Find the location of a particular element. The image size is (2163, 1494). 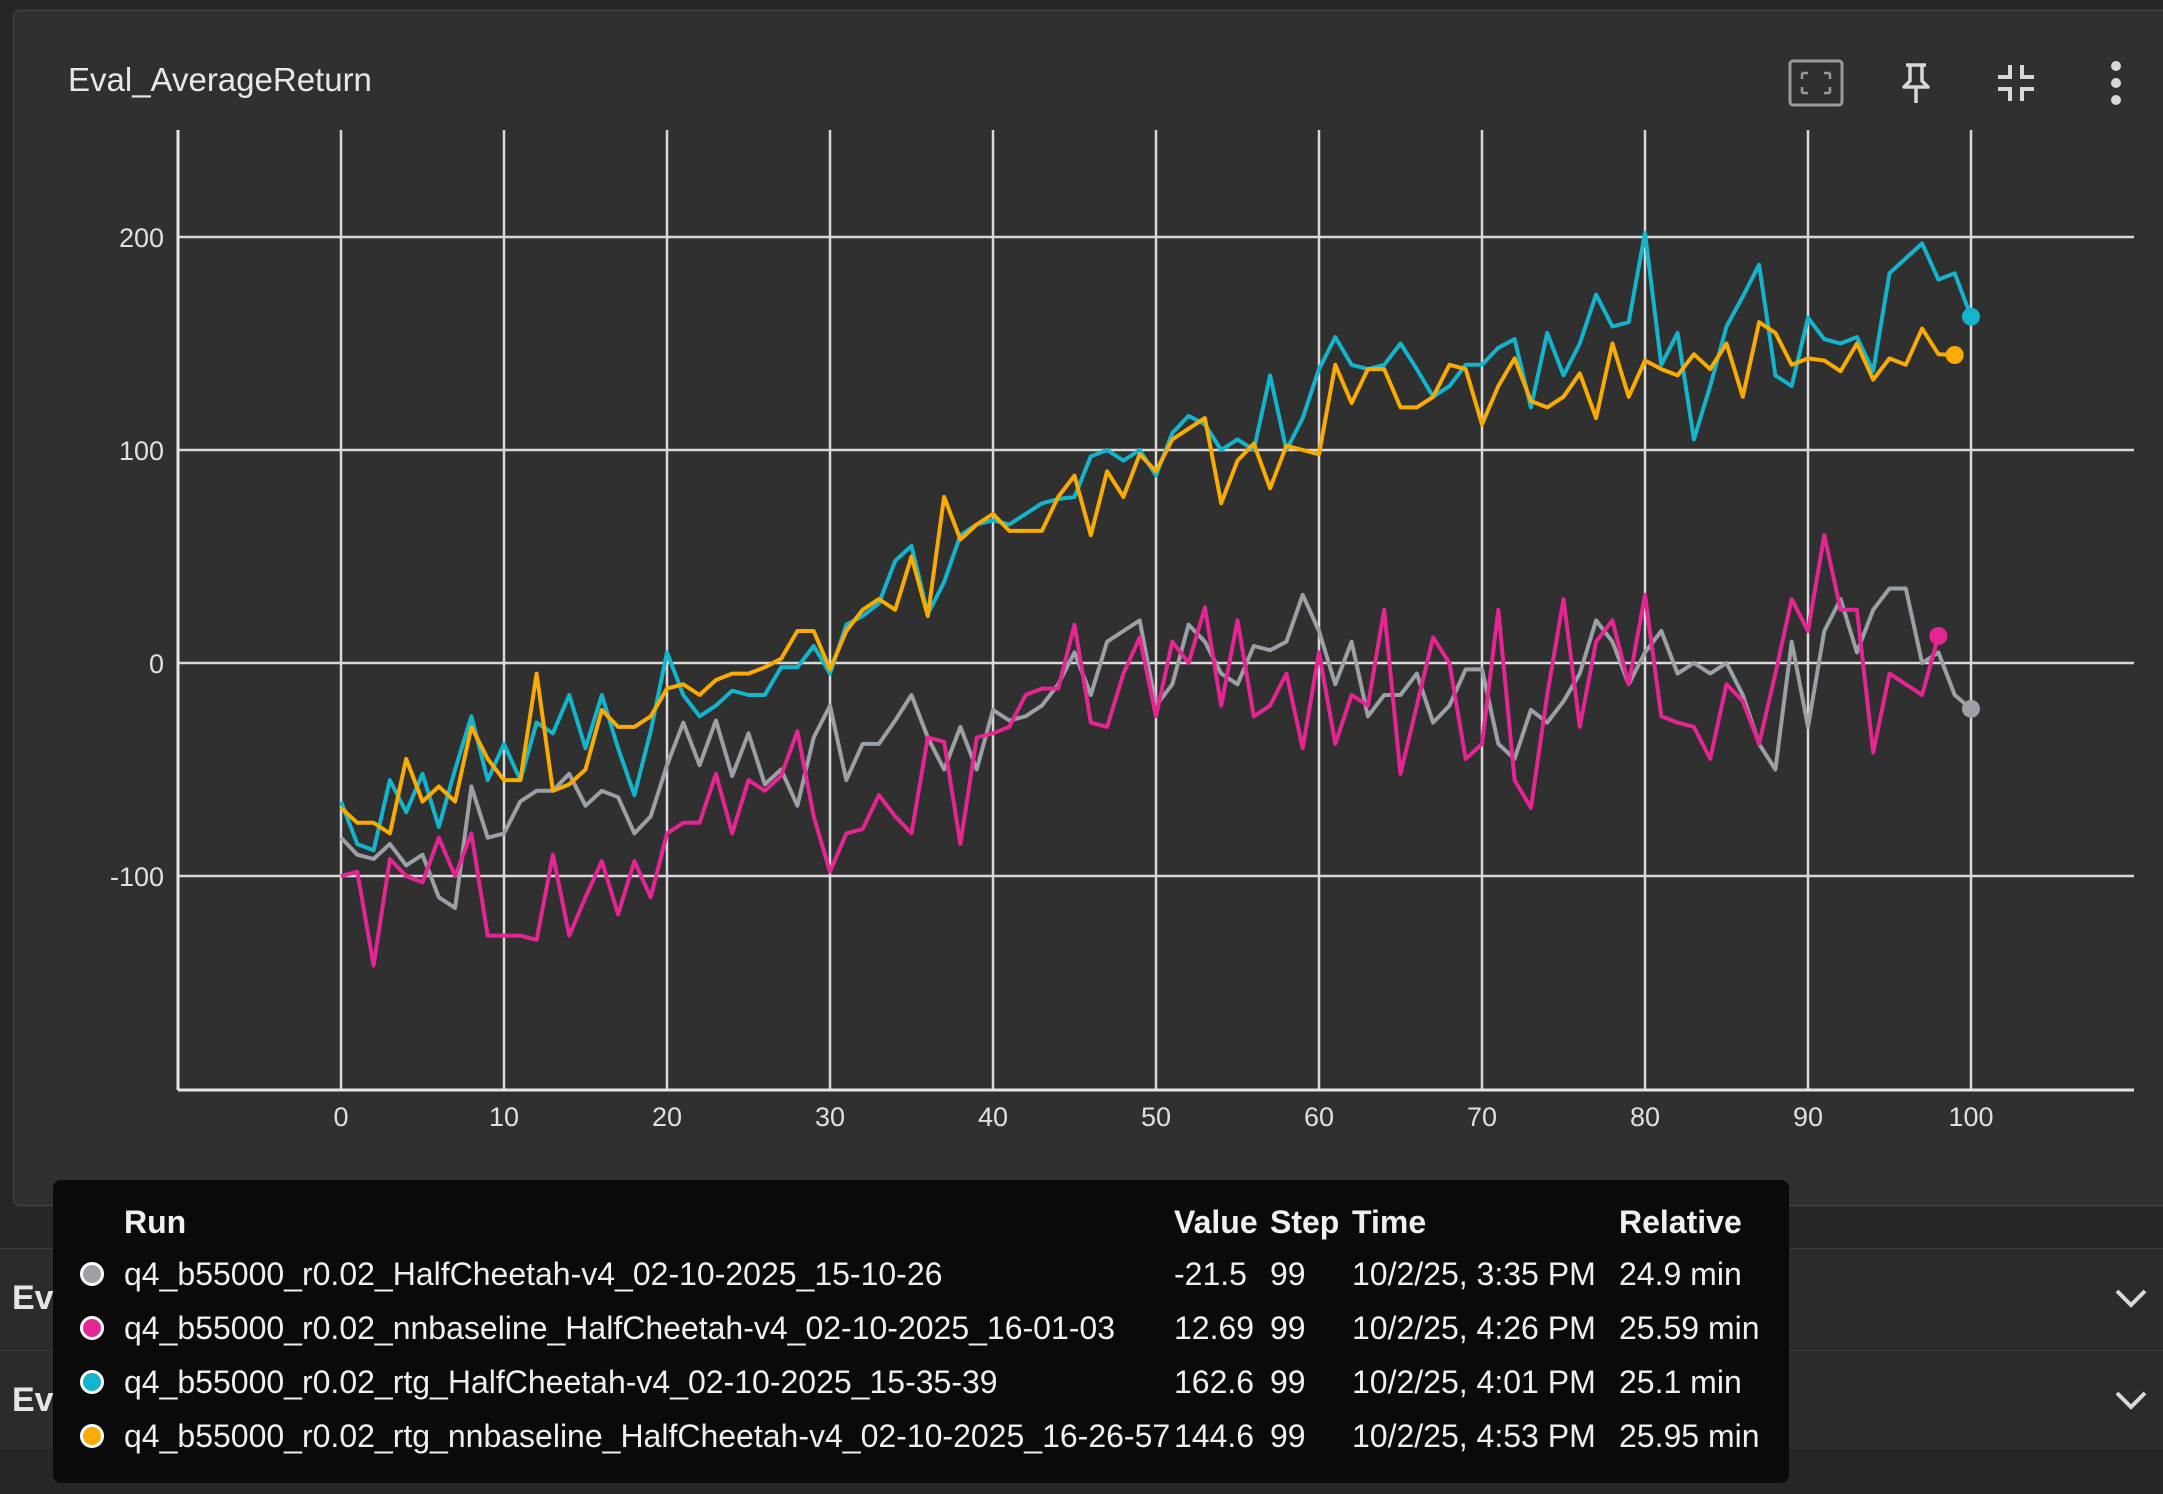

header-run: Run is located at coordinates (155, 1222).